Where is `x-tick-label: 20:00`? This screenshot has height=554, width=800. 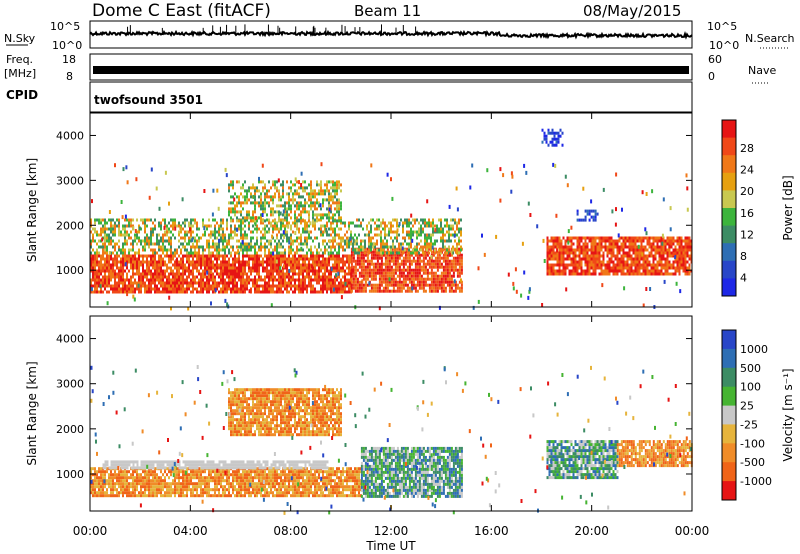
x-tick-label: 20:00 is located at coordinates (591, 531).